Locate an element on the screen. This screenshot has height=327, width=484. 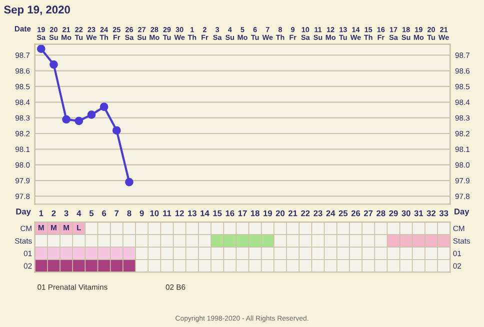
x-tick-label: 19 is located at coordinates (268, 213).